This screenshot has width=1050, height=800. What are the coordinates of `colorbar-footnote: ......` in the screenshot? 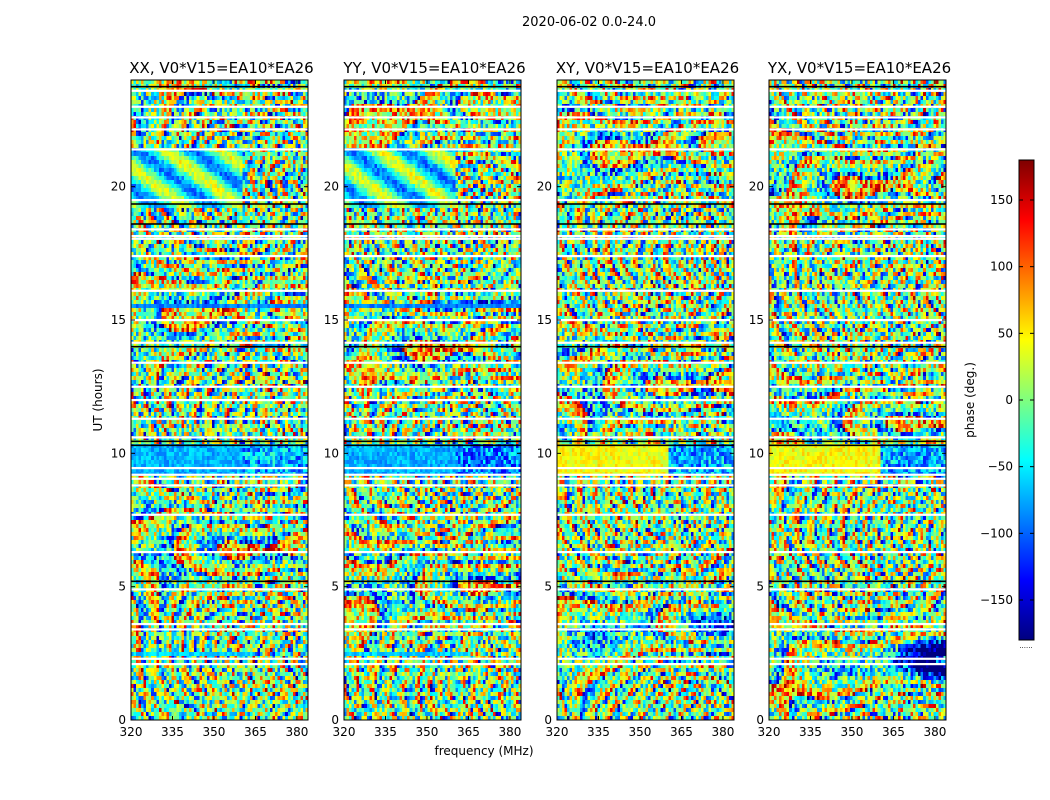 It's located at (1025, 646).